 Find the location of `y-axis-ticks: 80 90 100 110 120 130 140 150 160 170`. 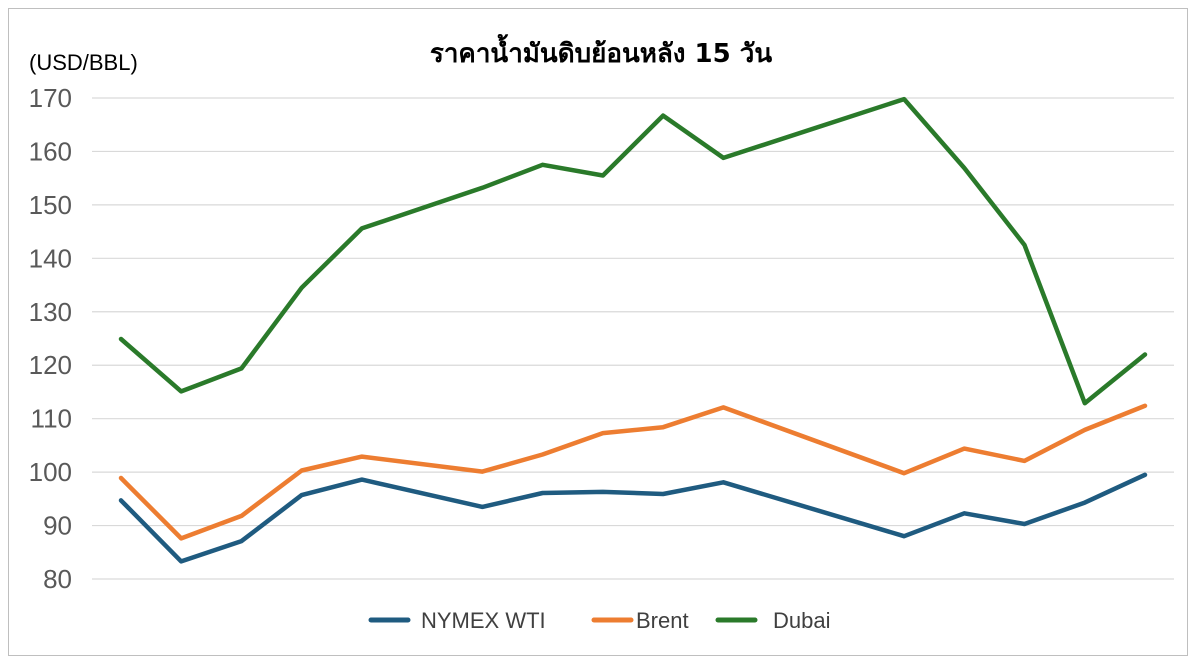

y-axis-ticks: 80 90 100 110 120 130 140 150 160 170 is located at coordinates (50, 338).